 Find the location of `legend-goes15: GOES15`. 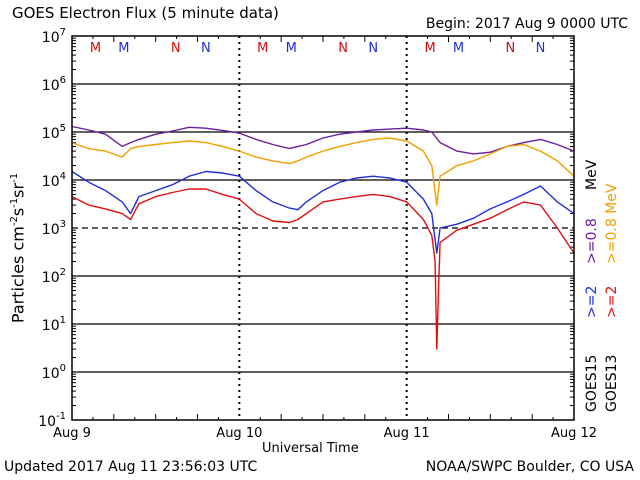

legend-goes15: GOES15 is located at coordinates (592, 383).